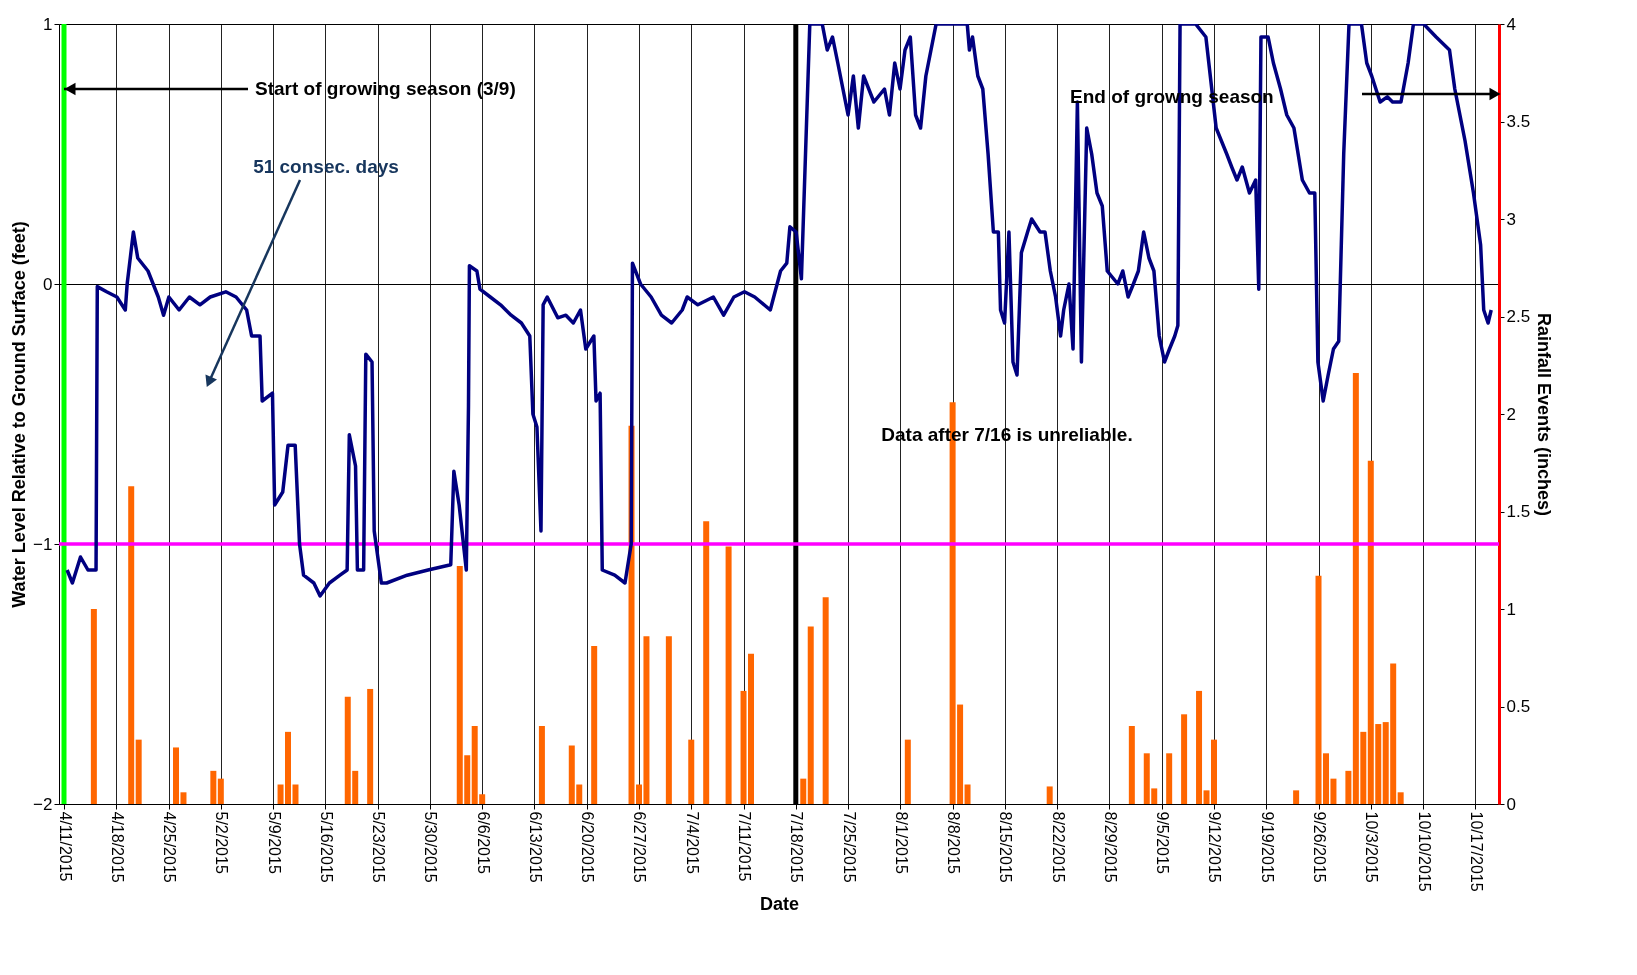 This screenshot has width=1637, height=975. I want to click on x-tick-label: 10/3/2015, so click(1372, 847).